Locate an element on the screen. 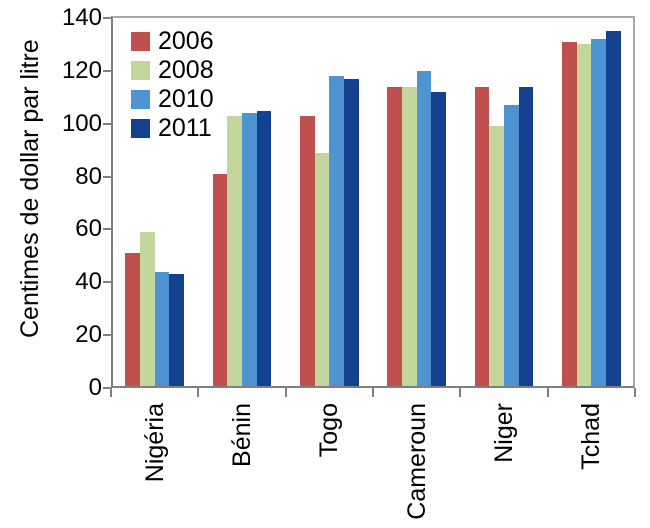 The image size is (650, 528). bar-Tchad-2011 is located at coordinates (613, 208).